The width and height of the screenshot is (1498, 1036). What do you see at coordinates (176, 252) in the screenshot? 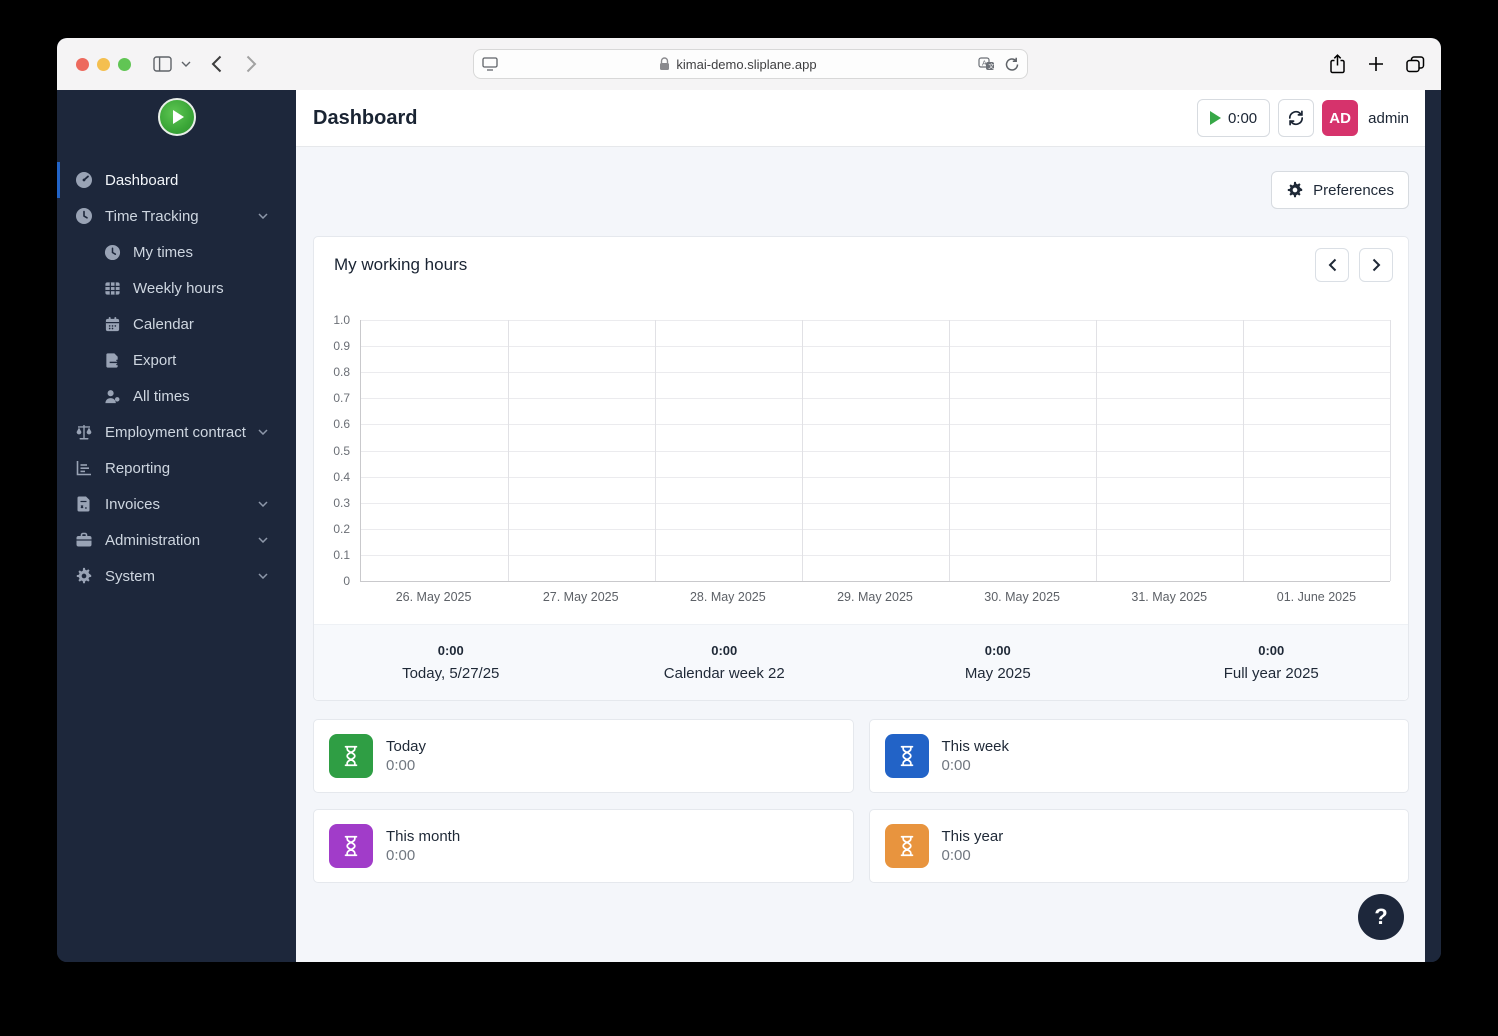
I see `sidebar-item-my-times: My times` at bounding box center [176, 252].